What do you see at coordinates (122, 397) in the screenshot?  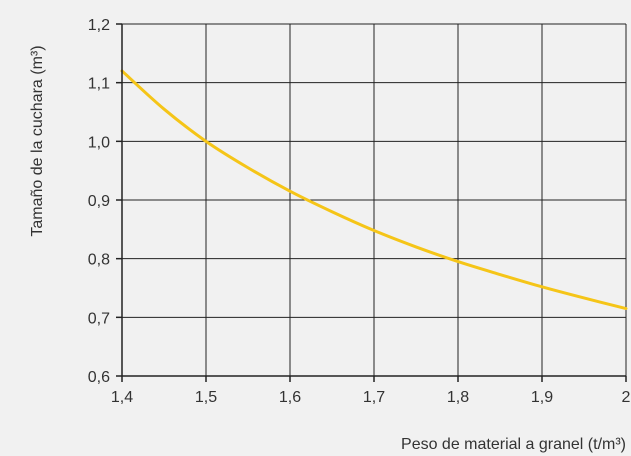 I see `x-tick-label: 1,4` at bounding box center [122, 397].